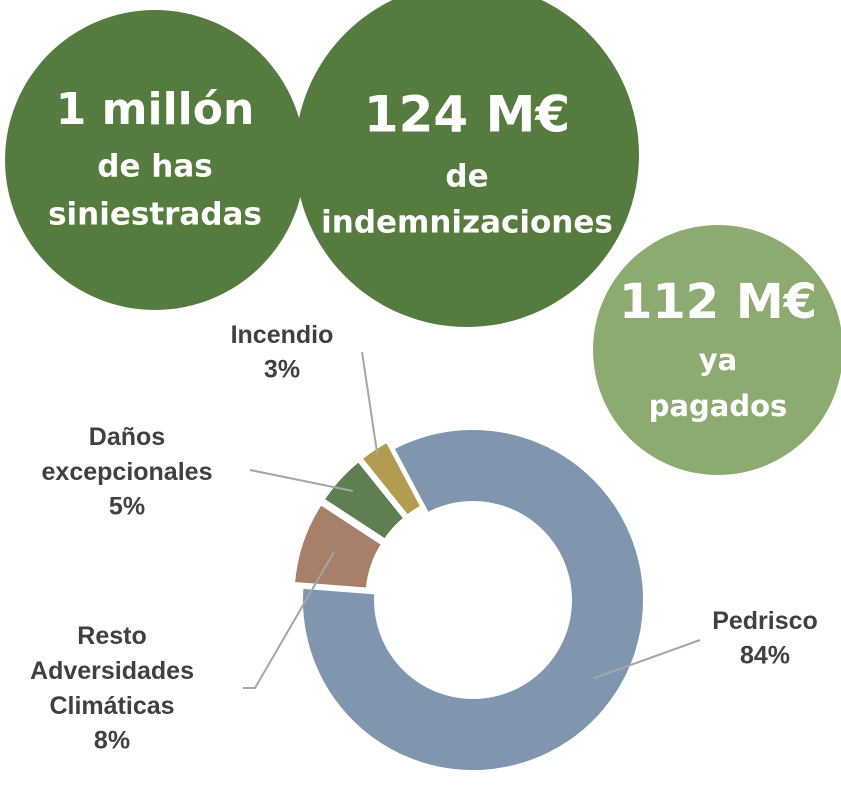  I want to click on slice-value-label: 84%, so click(765, 656).